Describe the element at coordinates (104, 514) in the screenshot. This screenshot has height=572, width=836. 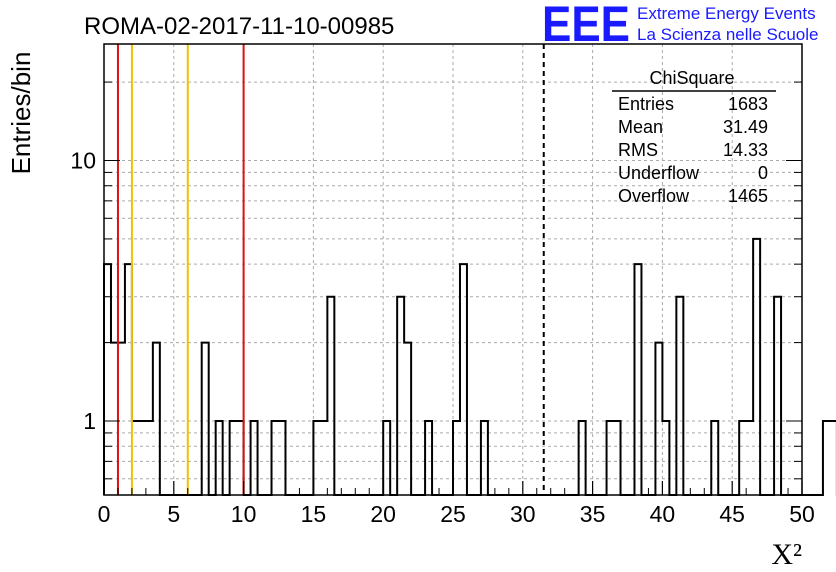
I see `x-tick-label: 0` at that location.